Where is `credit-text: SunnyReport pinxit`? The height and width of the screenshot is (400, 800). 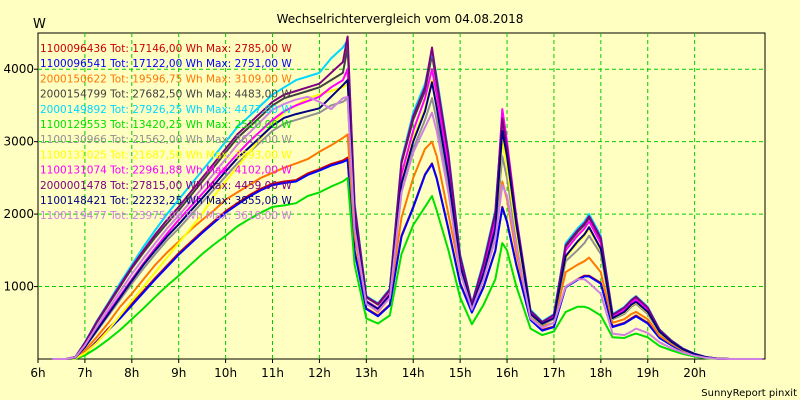
credit-text: SunnyReport pinxit is located at coordinates (749, 393).